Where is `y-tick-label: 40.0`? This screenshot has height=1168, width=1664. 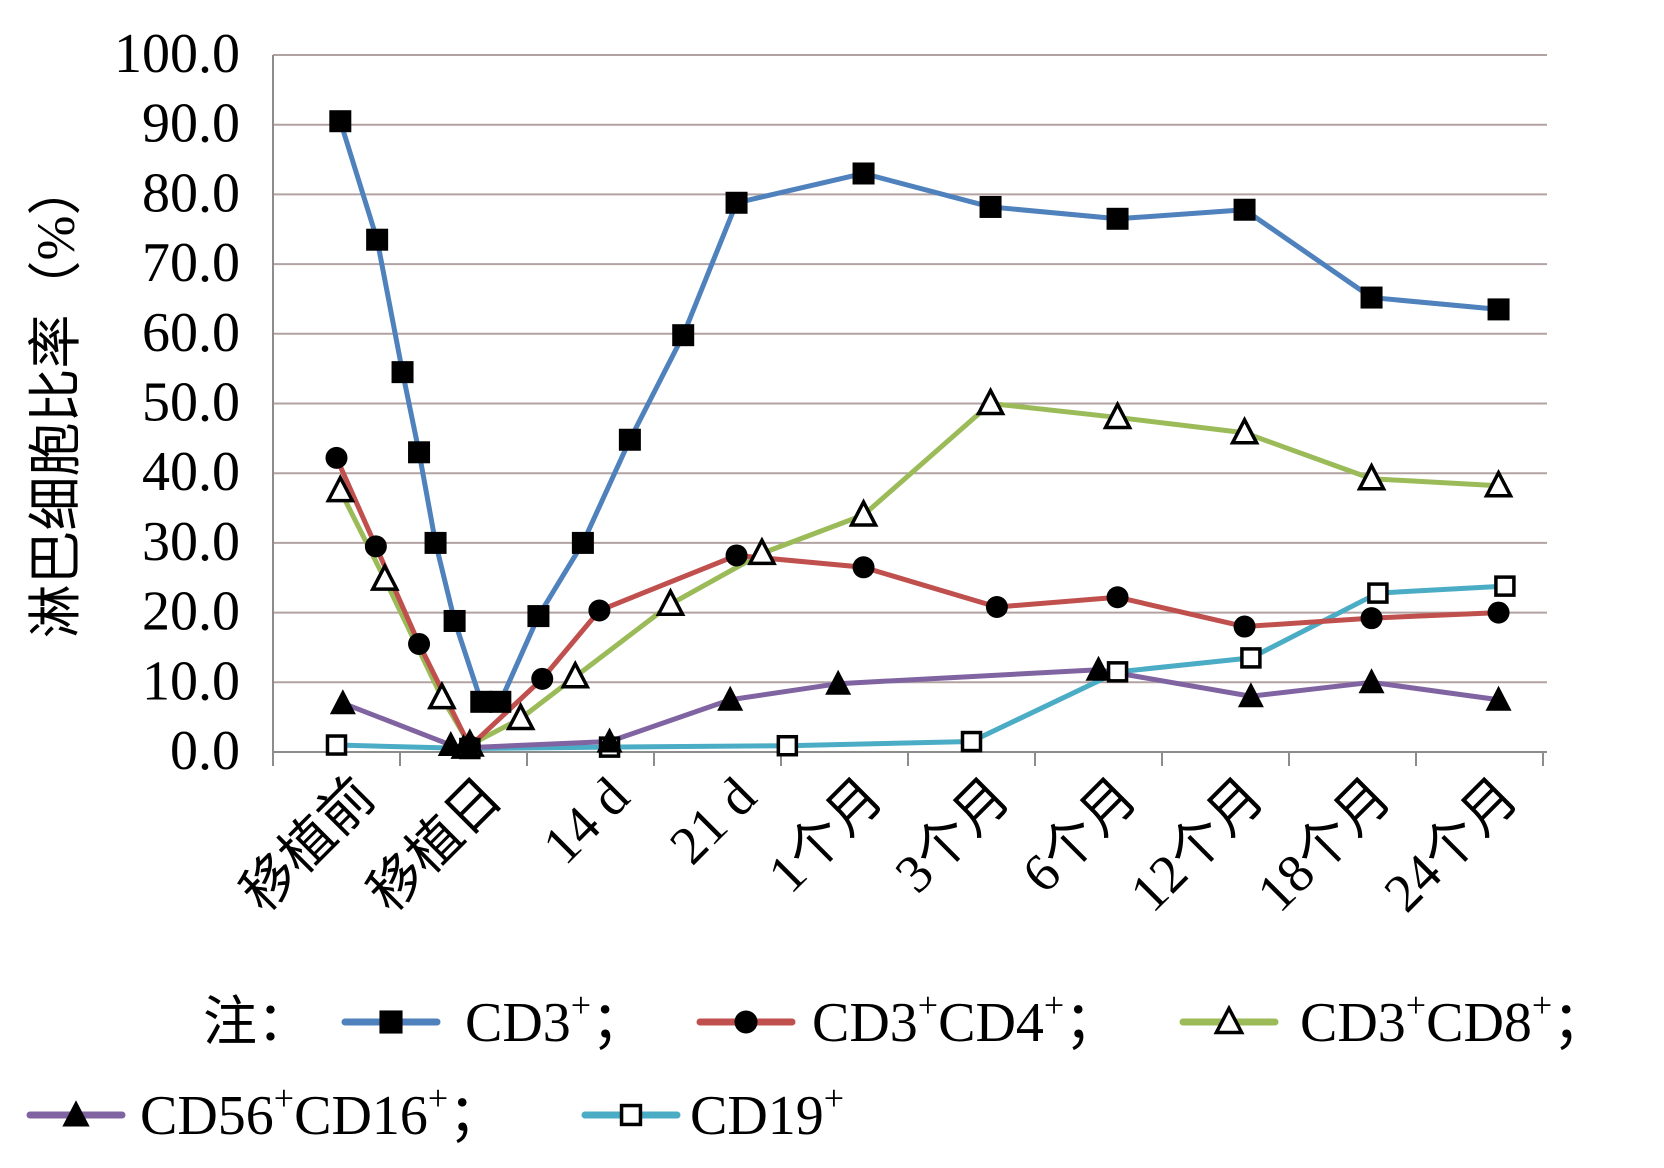 y-tick-label: 40.0 is located at coordinates (191, 472).